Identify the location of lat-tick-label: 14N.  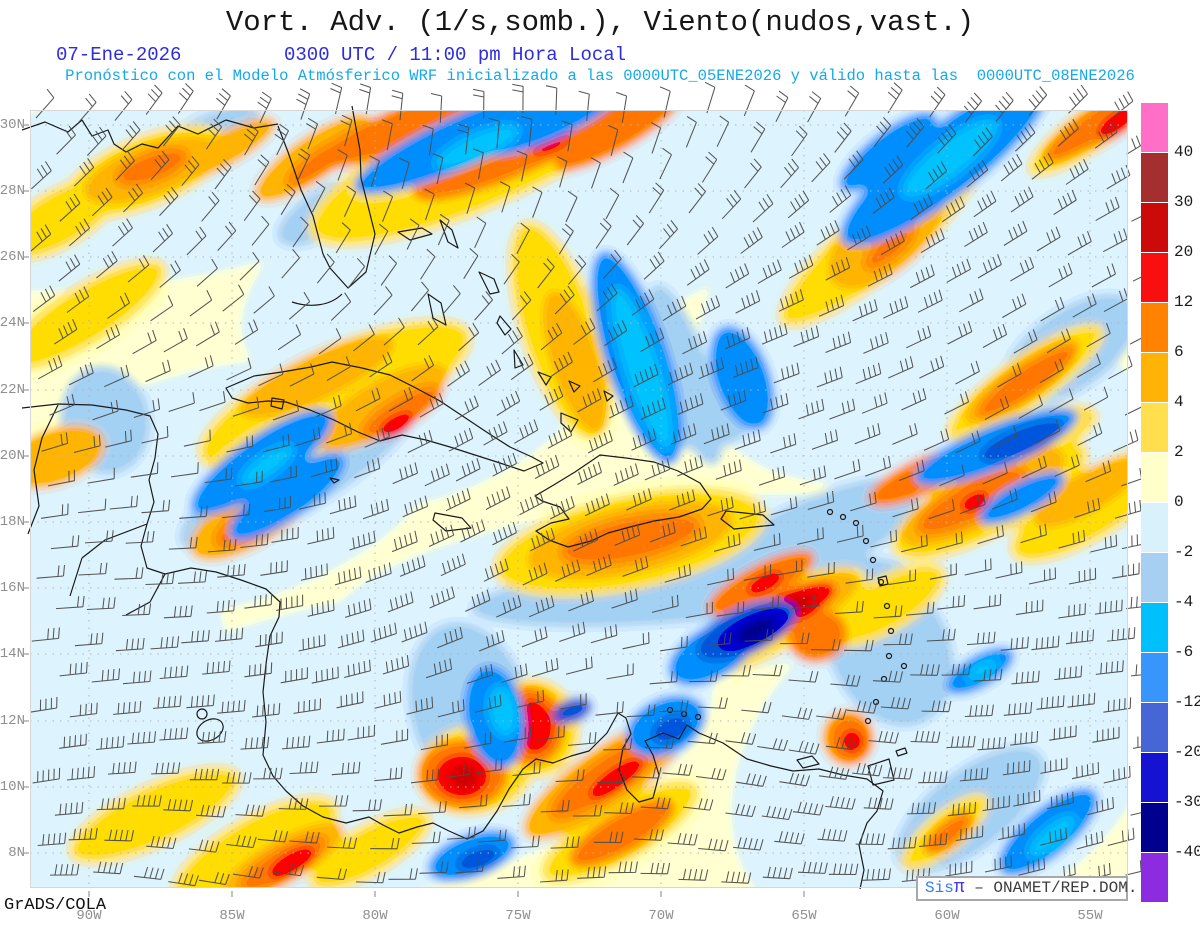
(12, 654).